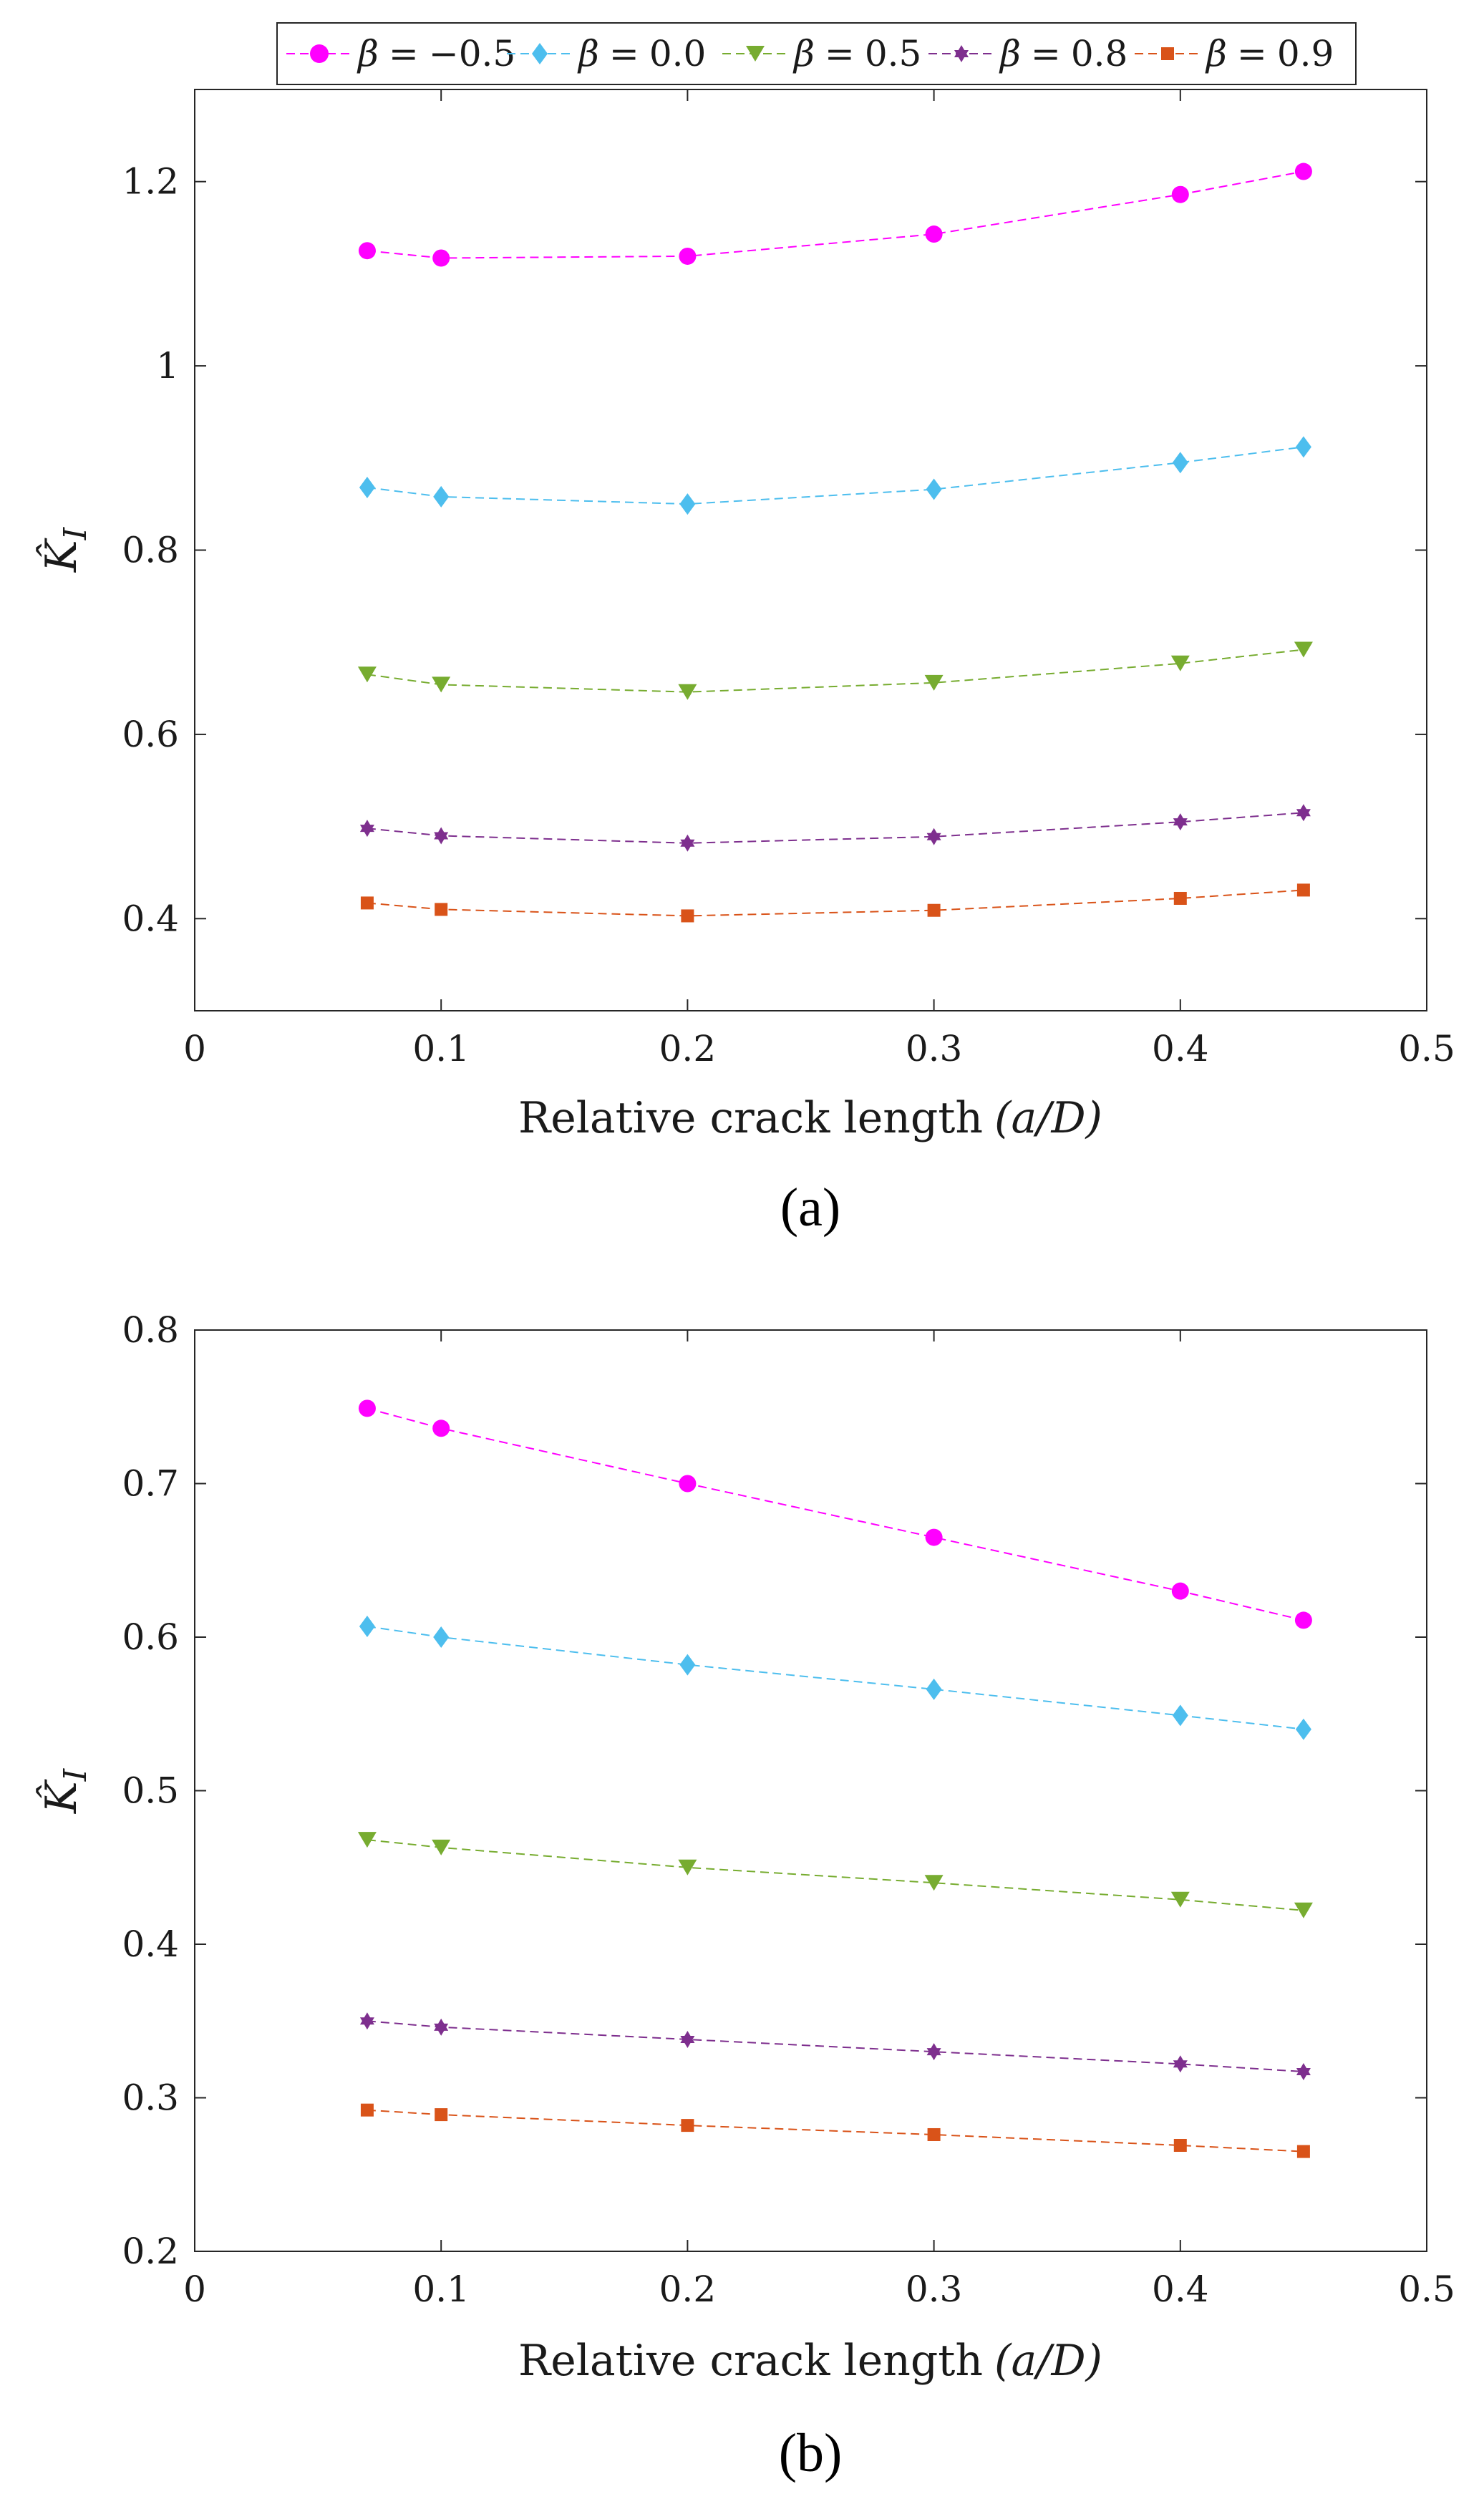 This screenshot has width=1484, height=2499. I want to click on legend-op-5: =, so click(1252, 53).